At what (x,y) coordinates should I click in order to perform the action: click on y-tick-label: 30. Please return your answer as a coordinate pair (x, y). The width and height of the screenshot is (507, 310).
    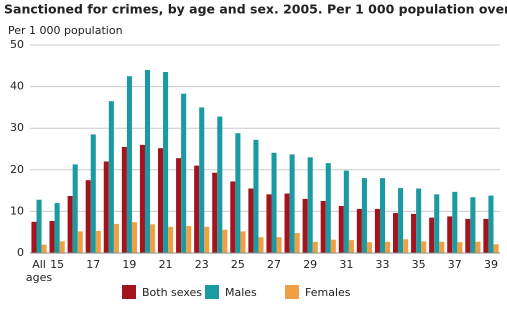
    Looking at the image, I should click on (17, 127).